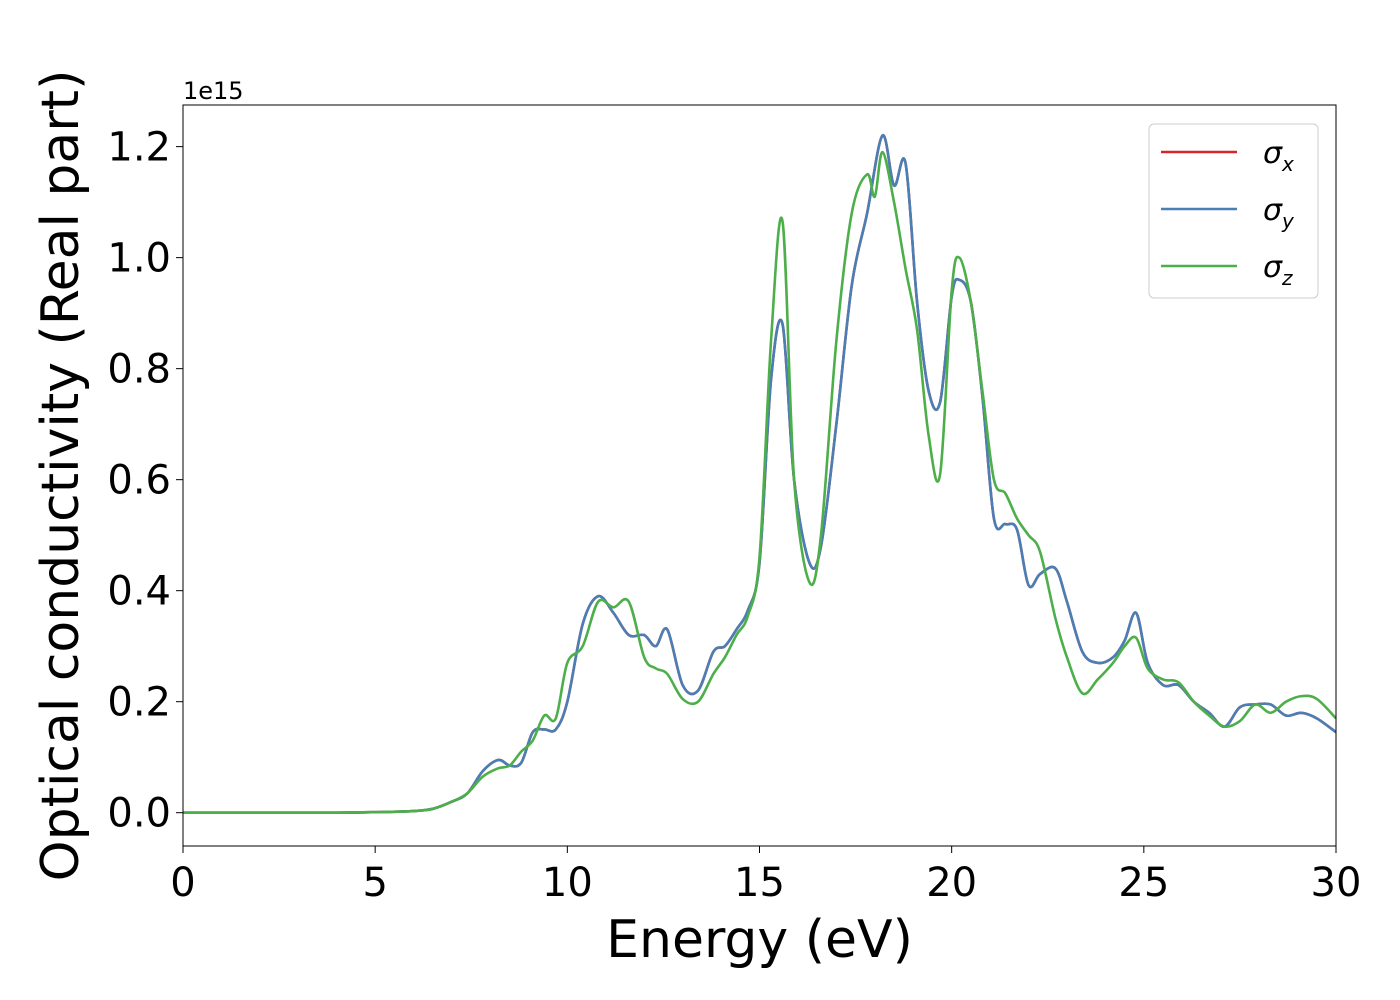 This screenshot has width=1400, height=1000. Describe the element at coordinates (951, 883) in the screenshot. I see `x-tick-label: 20` at that location.